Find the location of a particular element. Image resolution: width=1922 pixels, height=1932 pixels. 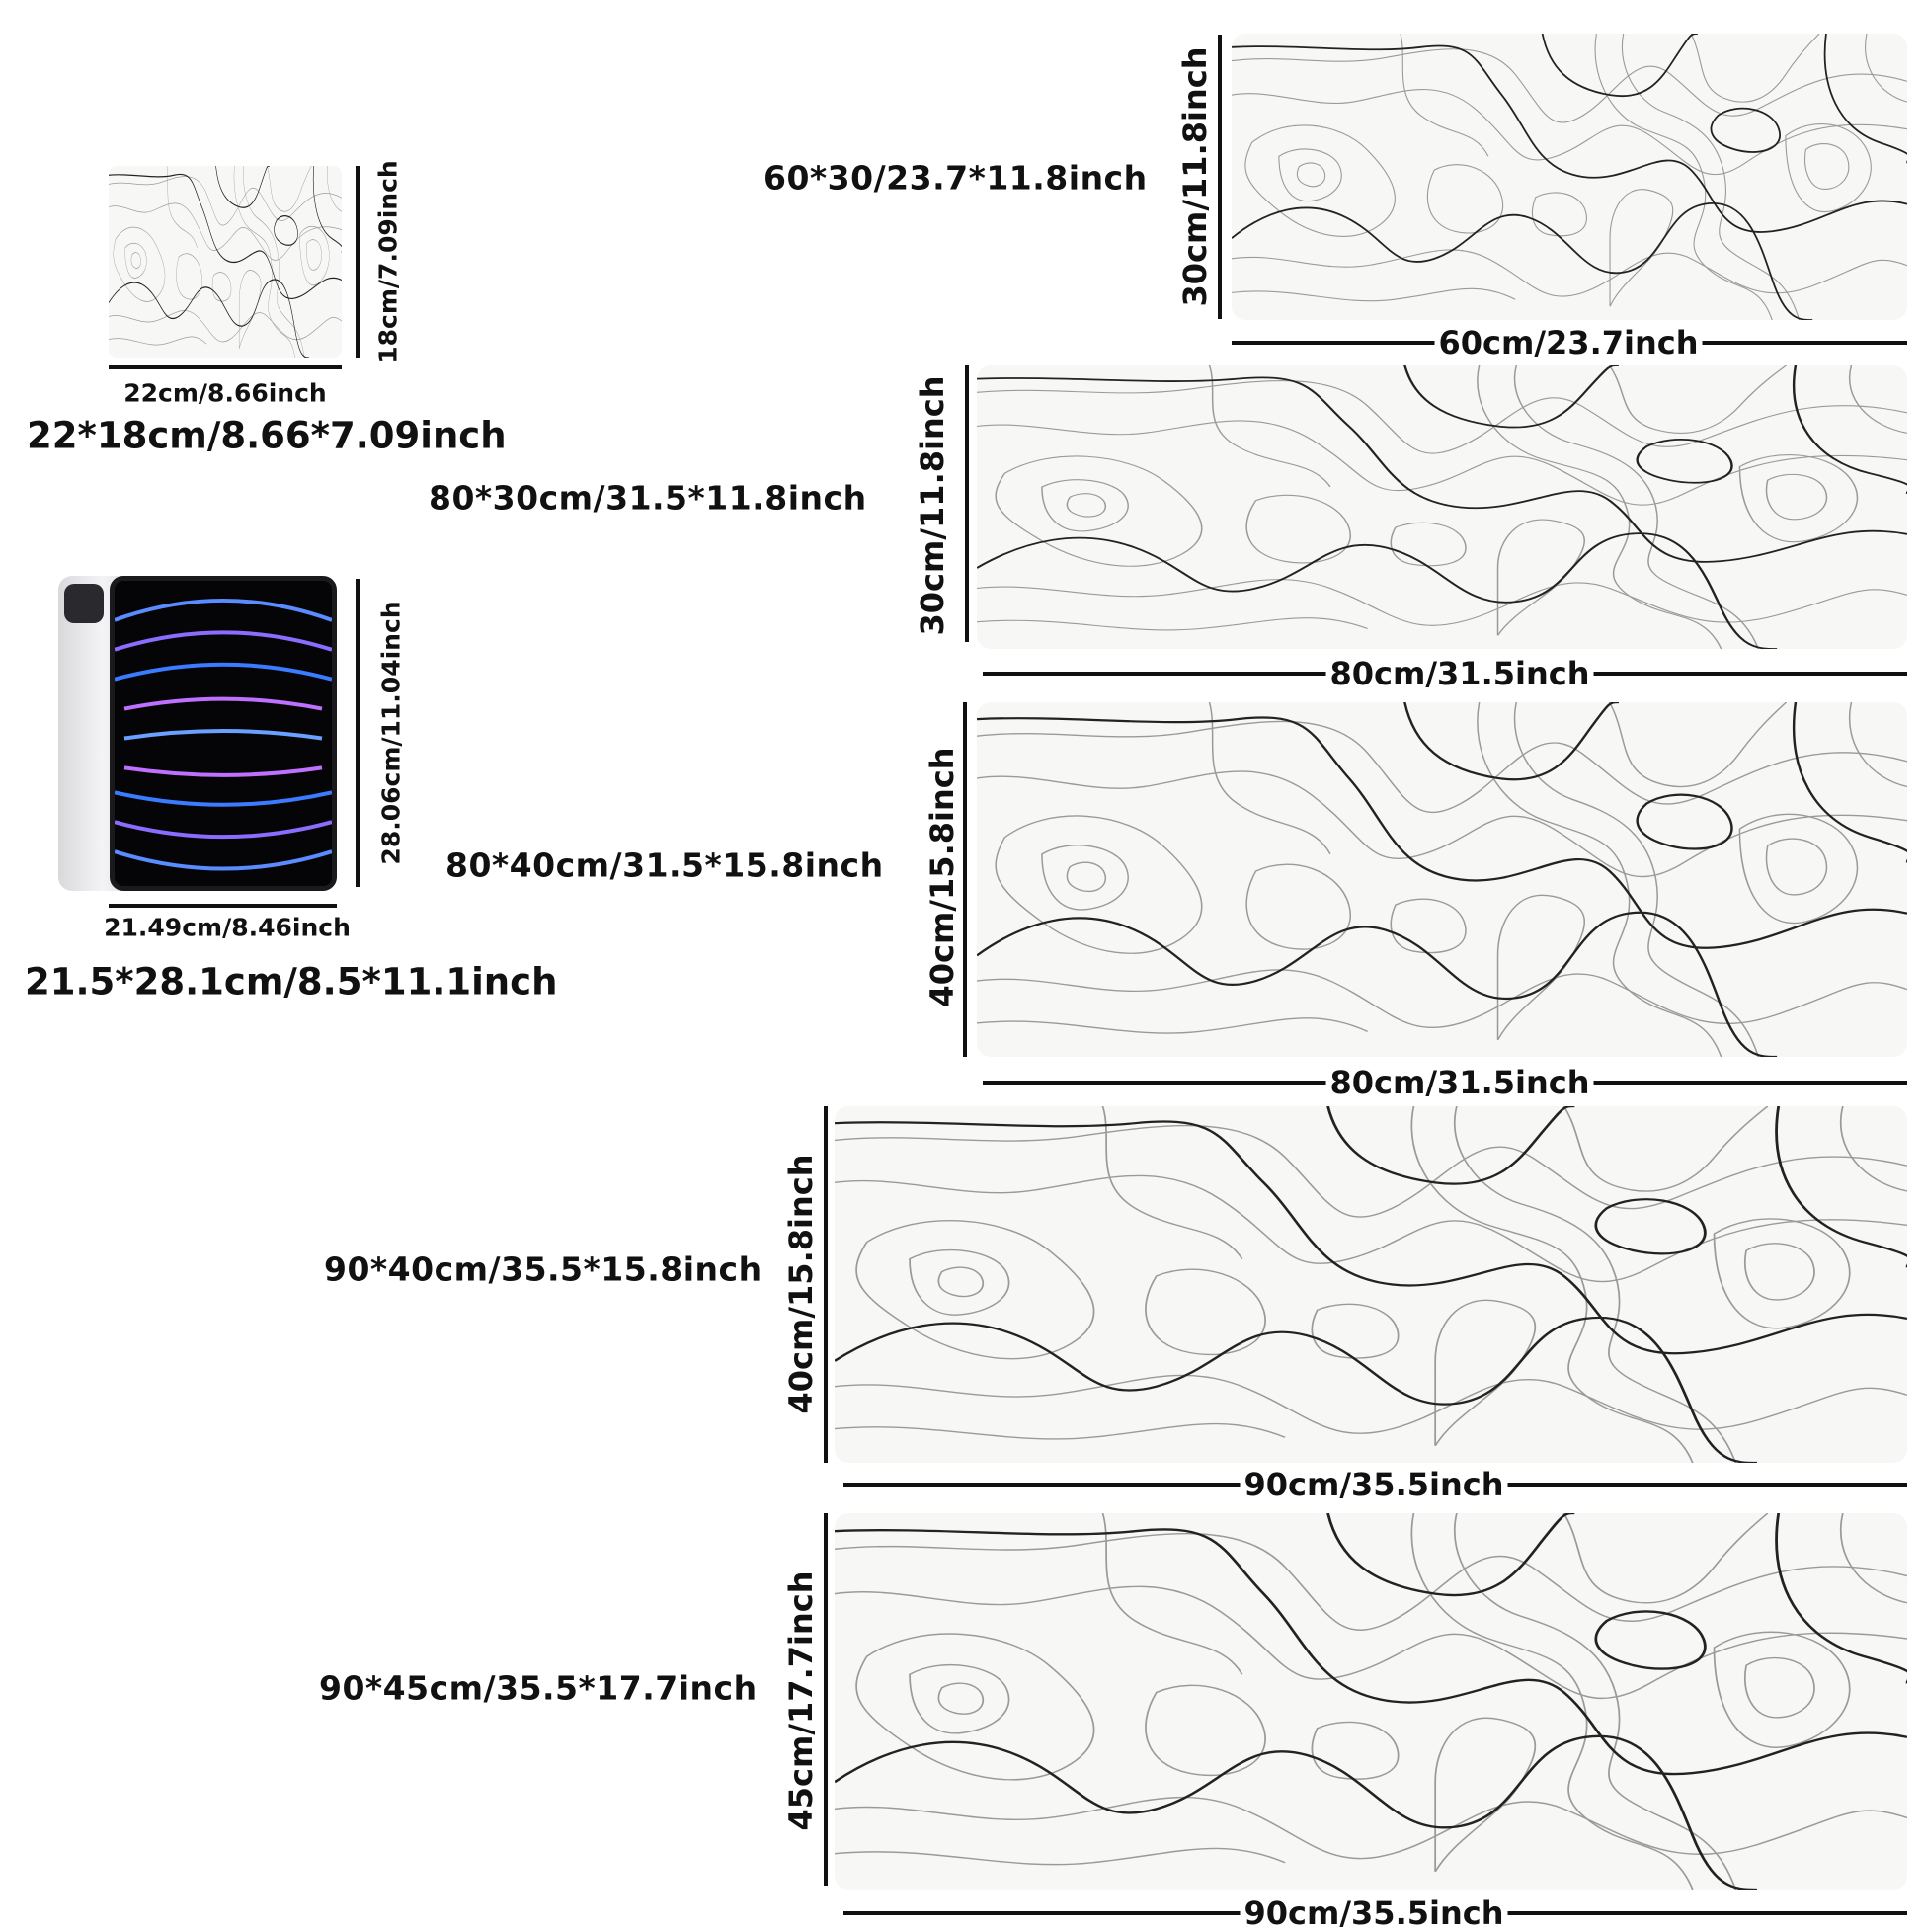

mousepad-90x45-image is located at coordinates (1371, 1701).